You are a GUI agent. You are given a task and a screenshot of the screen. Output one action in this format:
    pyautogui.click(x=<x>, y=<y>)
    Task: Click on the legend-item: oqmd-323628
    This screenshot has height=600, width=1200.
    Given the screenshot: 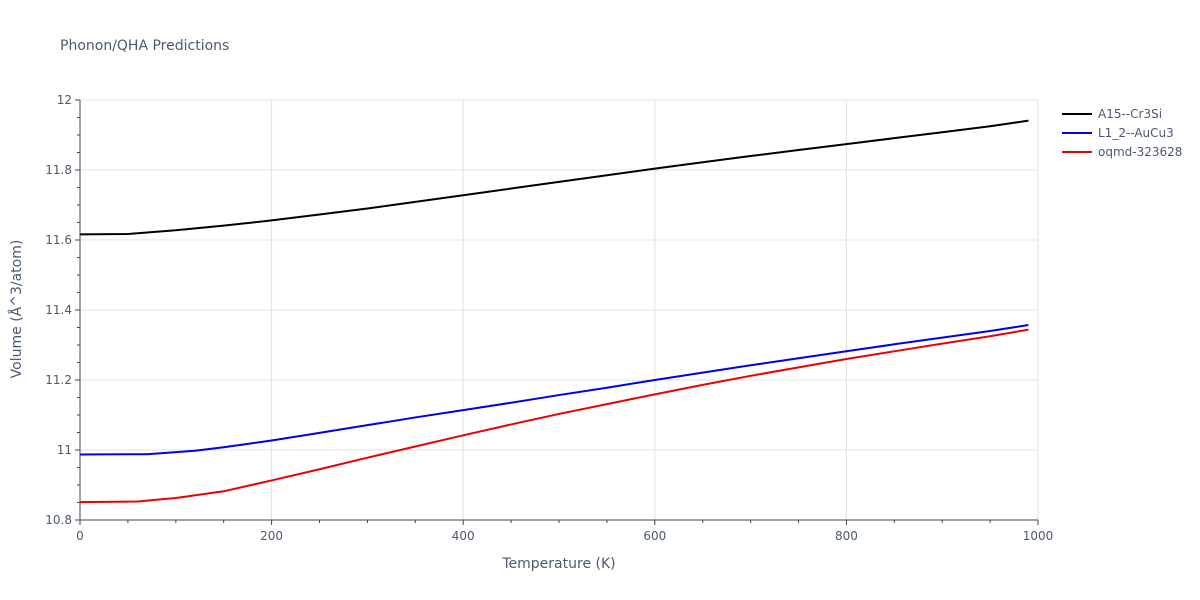 What is the action you would take?
    pyautogui.click(x=1122, y=152)
    